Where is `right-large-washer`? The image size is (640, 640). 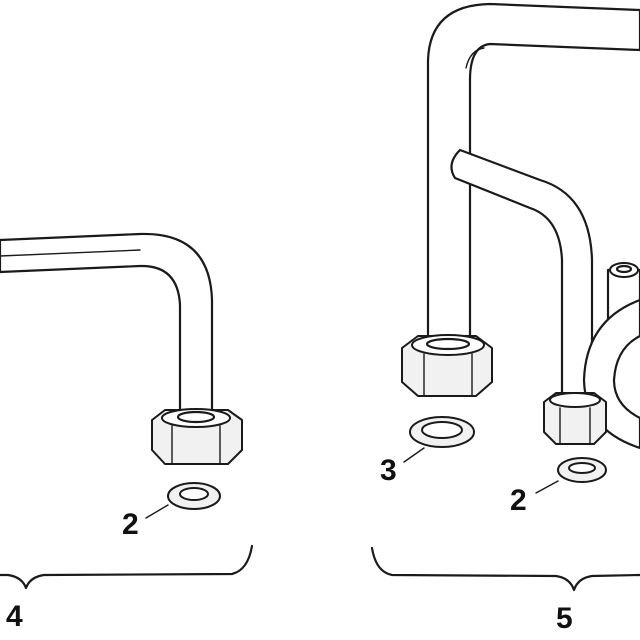 right-large-washer is located at coordinates (442, 432).